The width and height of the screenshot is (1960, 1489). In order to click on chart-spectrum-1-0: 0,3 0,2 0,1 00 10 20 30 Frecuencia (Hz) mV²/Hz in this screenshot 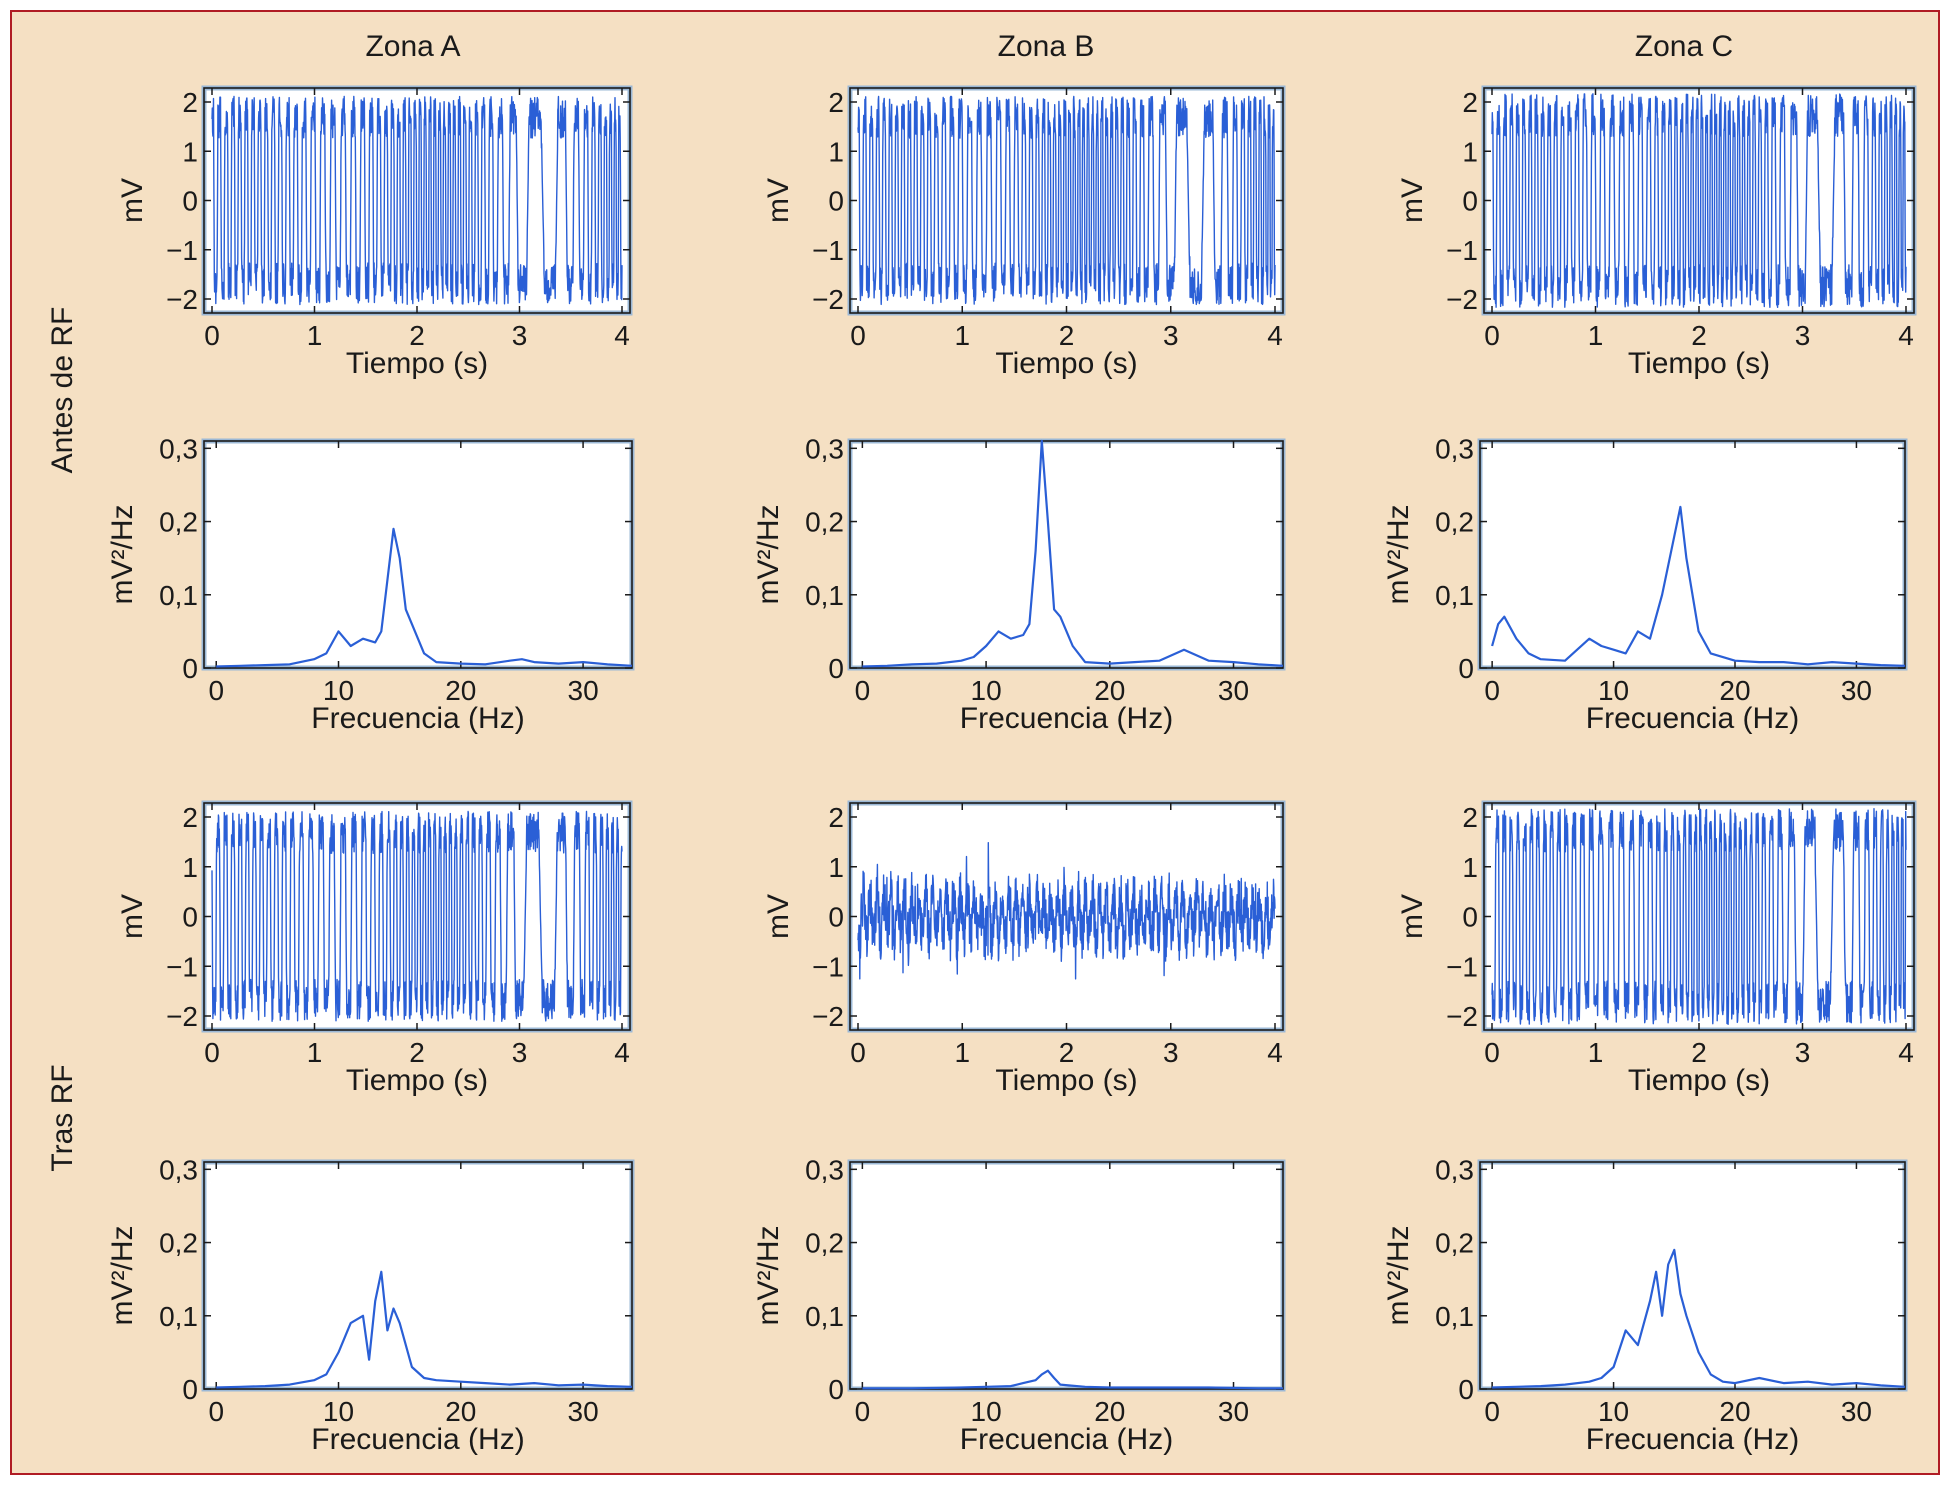, I will do `click(370, 1305)`.